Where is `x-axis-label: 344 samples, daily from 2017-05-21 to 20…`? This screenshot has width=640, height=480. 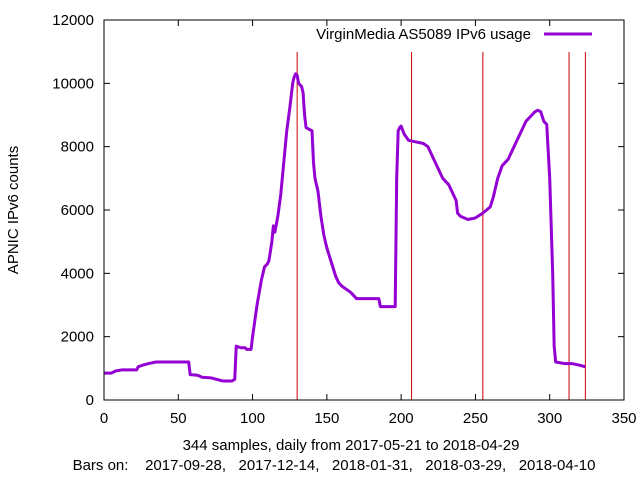
x-axis-label: 344 samples, daily from 2017-05-21 to 20… is located at coordinates (351, 445).